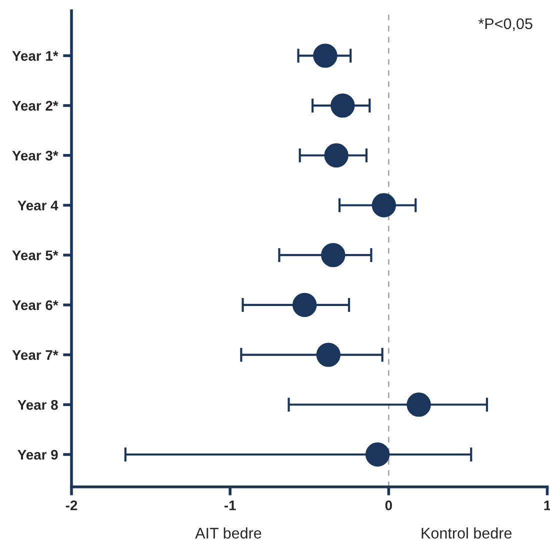  I want to click on y-tick-label: Year 8, so click(38, 405).